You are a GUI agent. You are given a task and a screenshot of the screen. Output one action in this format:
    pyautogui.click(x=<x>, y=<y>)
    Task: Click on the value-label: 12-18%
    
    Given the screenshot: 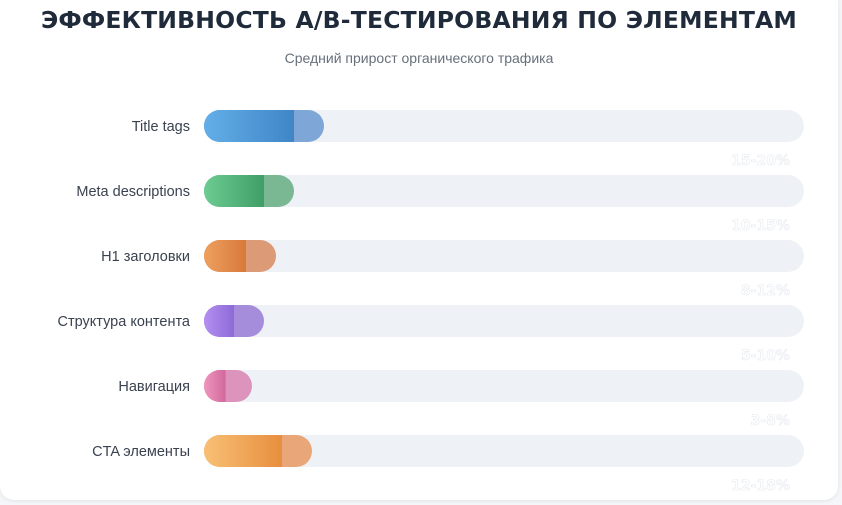 What is the action you would take?
    pyautogui.click(x=760, y=486)
    